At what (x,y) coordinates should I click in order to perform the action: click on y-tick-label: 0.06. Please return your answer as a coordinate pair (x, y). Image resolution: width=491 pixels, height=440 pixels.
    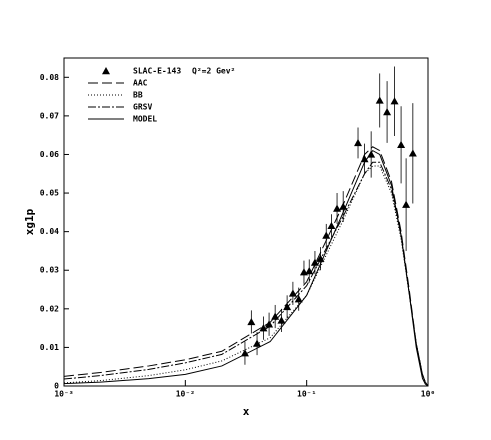
    Looking at the image, I should click on (49, 154).